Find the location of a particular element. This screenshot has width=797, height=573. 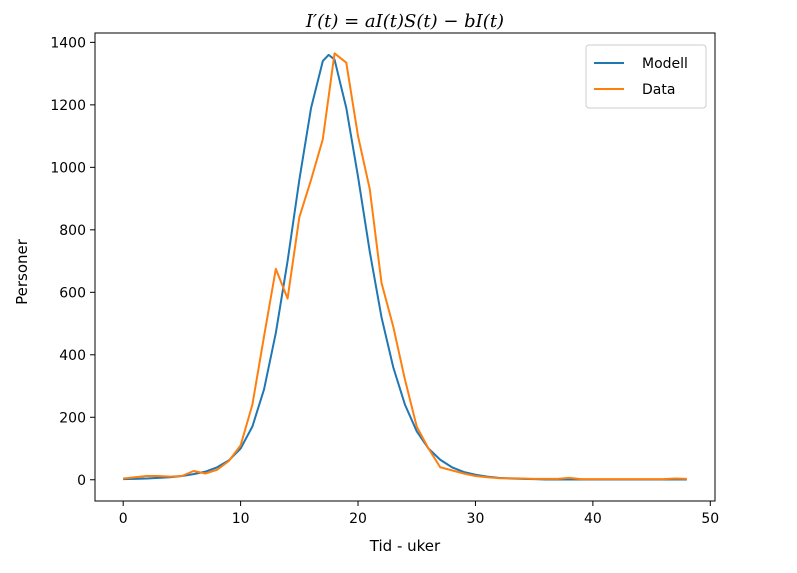

x-axis-ticks: 0 10 20 30 40 50 is located at coordinates (419, 514).